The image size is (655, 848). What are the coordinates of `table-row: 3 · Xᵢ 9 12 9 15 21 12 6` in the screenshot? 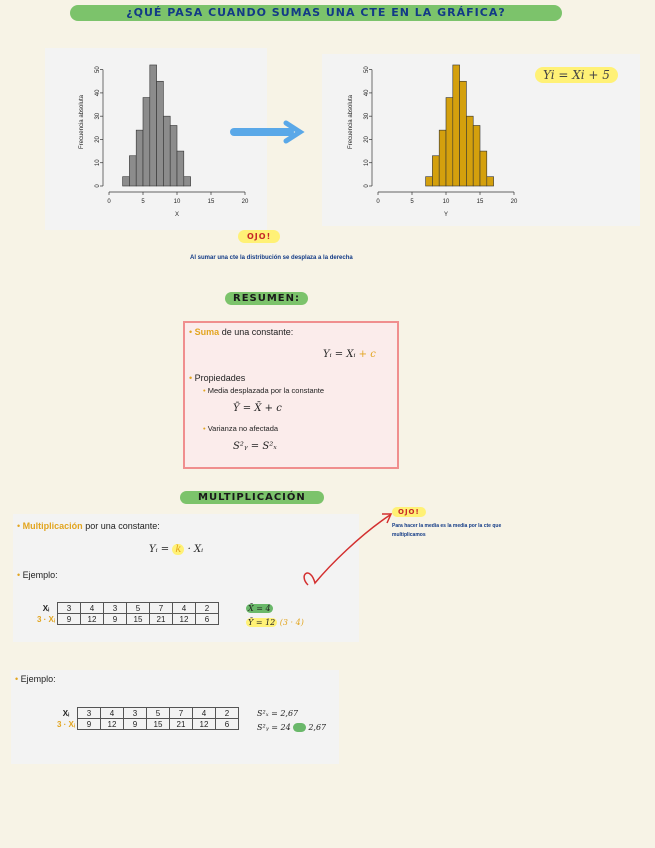 It's located at (147, 724).